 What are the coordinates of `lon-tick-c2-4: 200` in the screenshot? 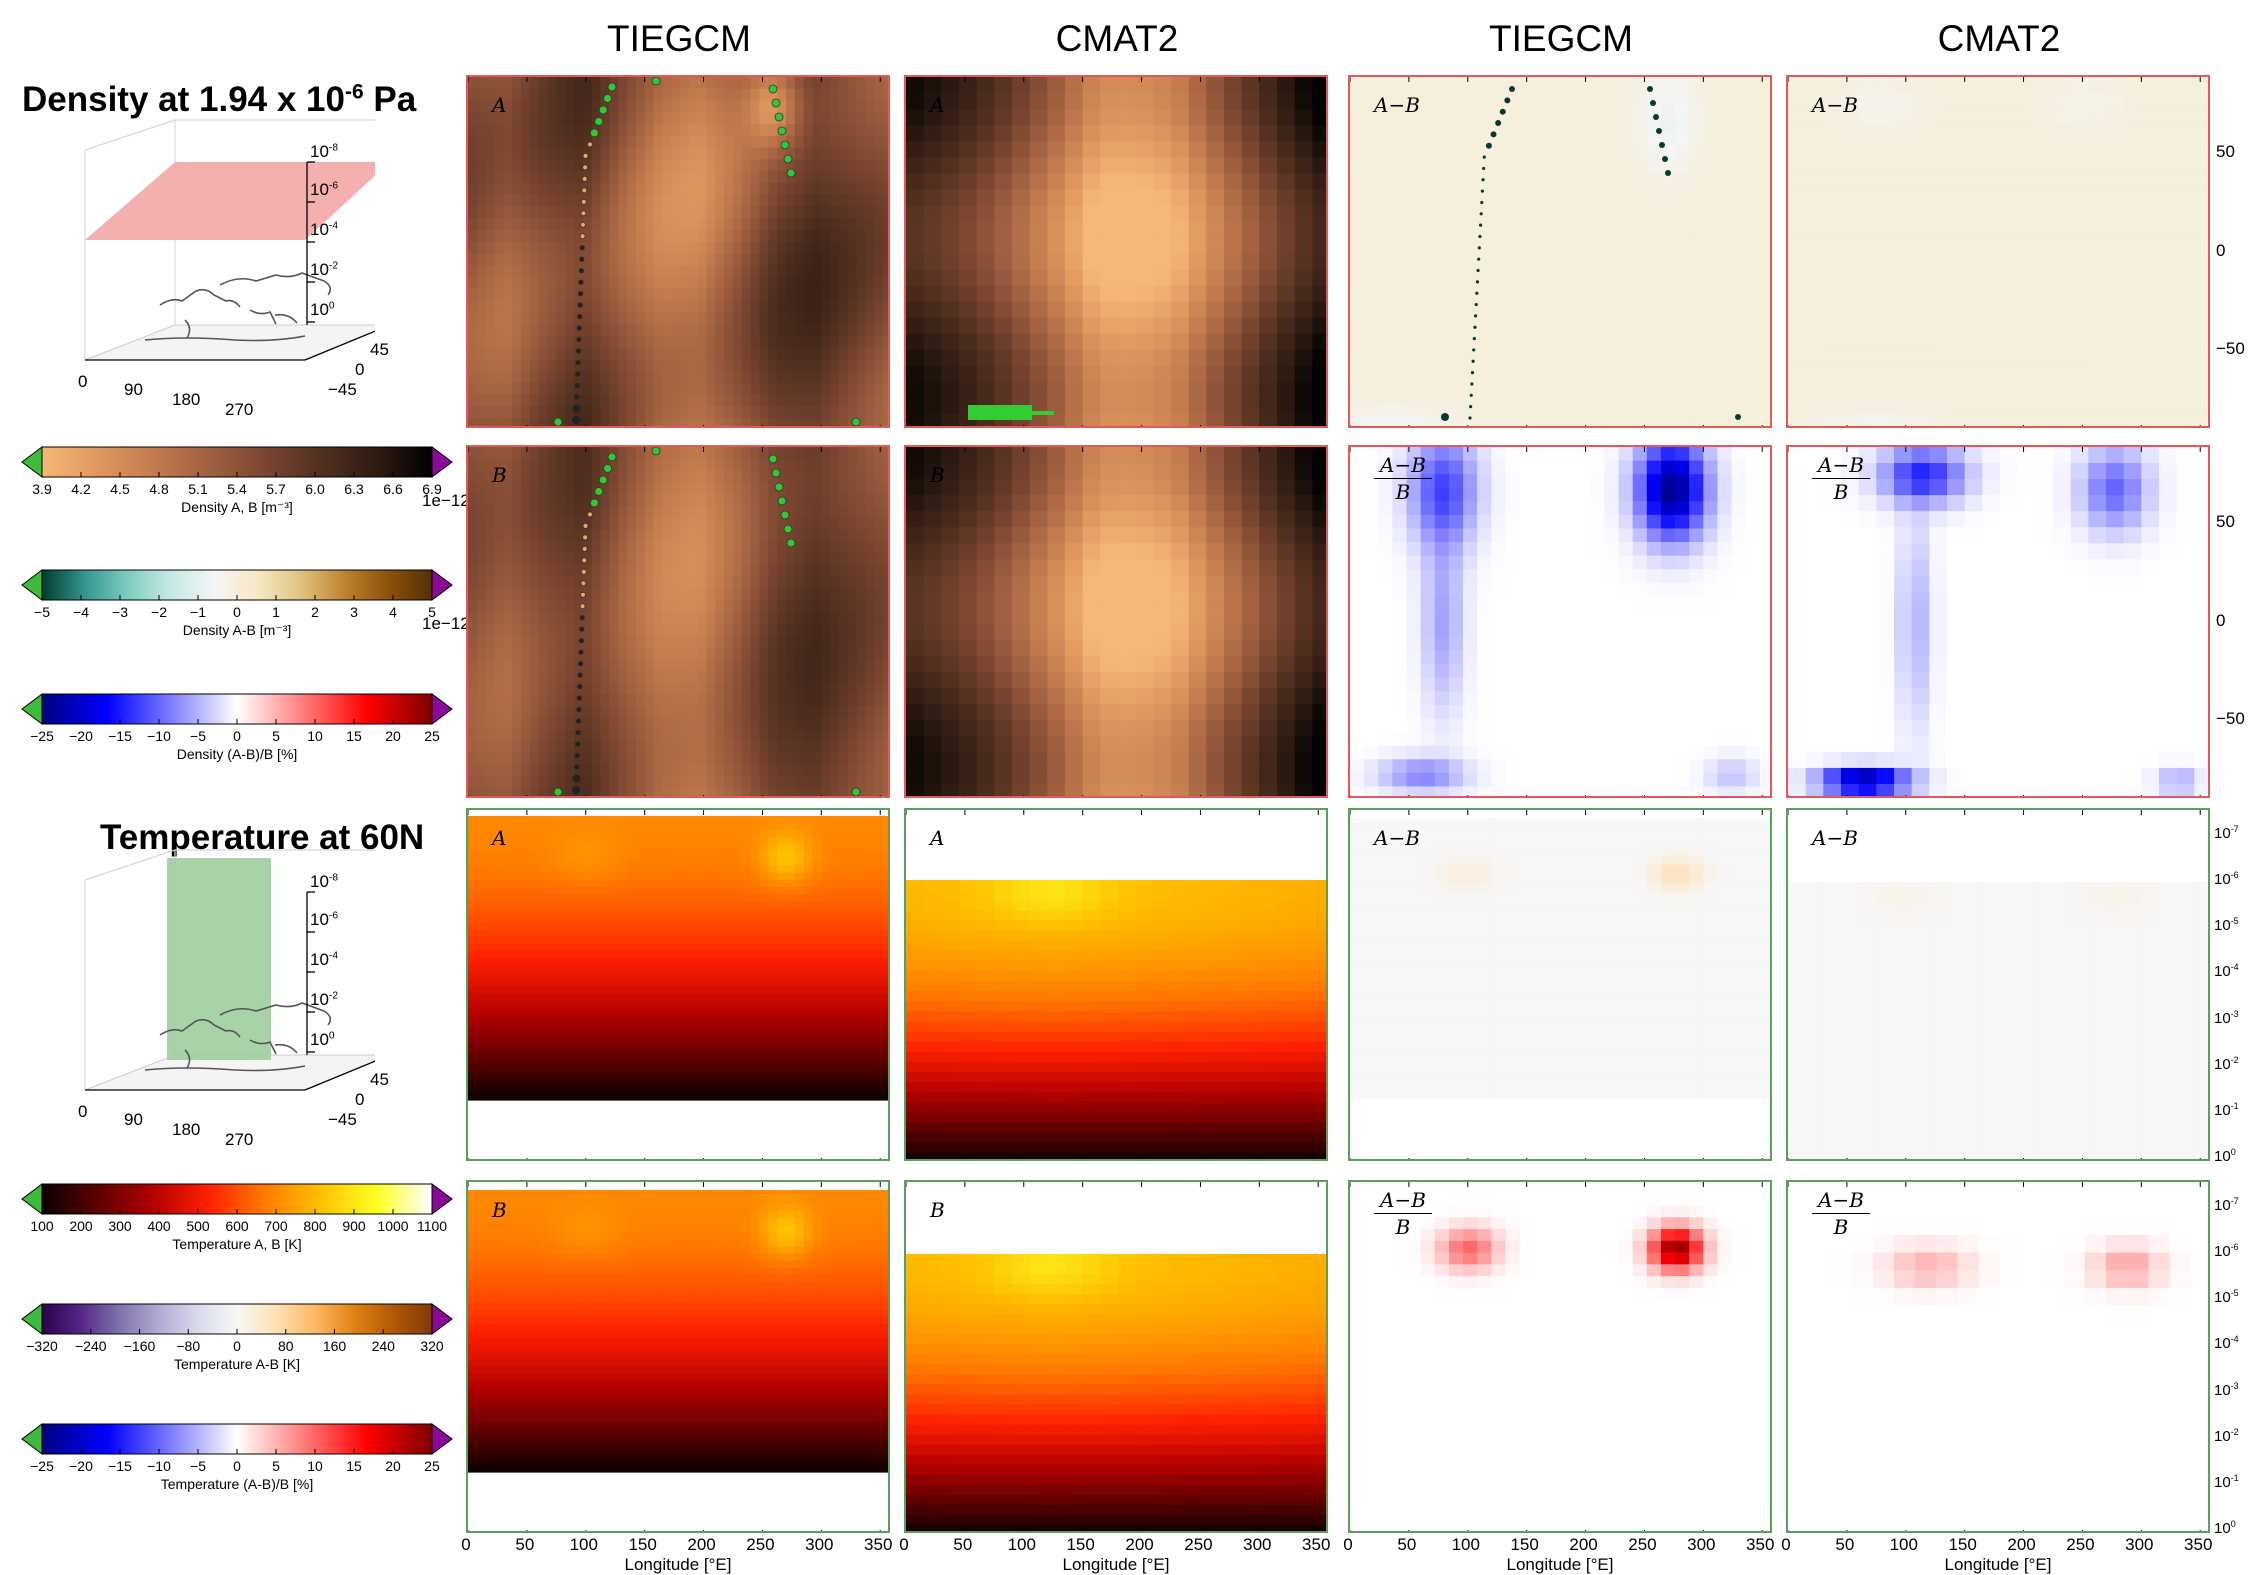 It's located at (1139, 1545).